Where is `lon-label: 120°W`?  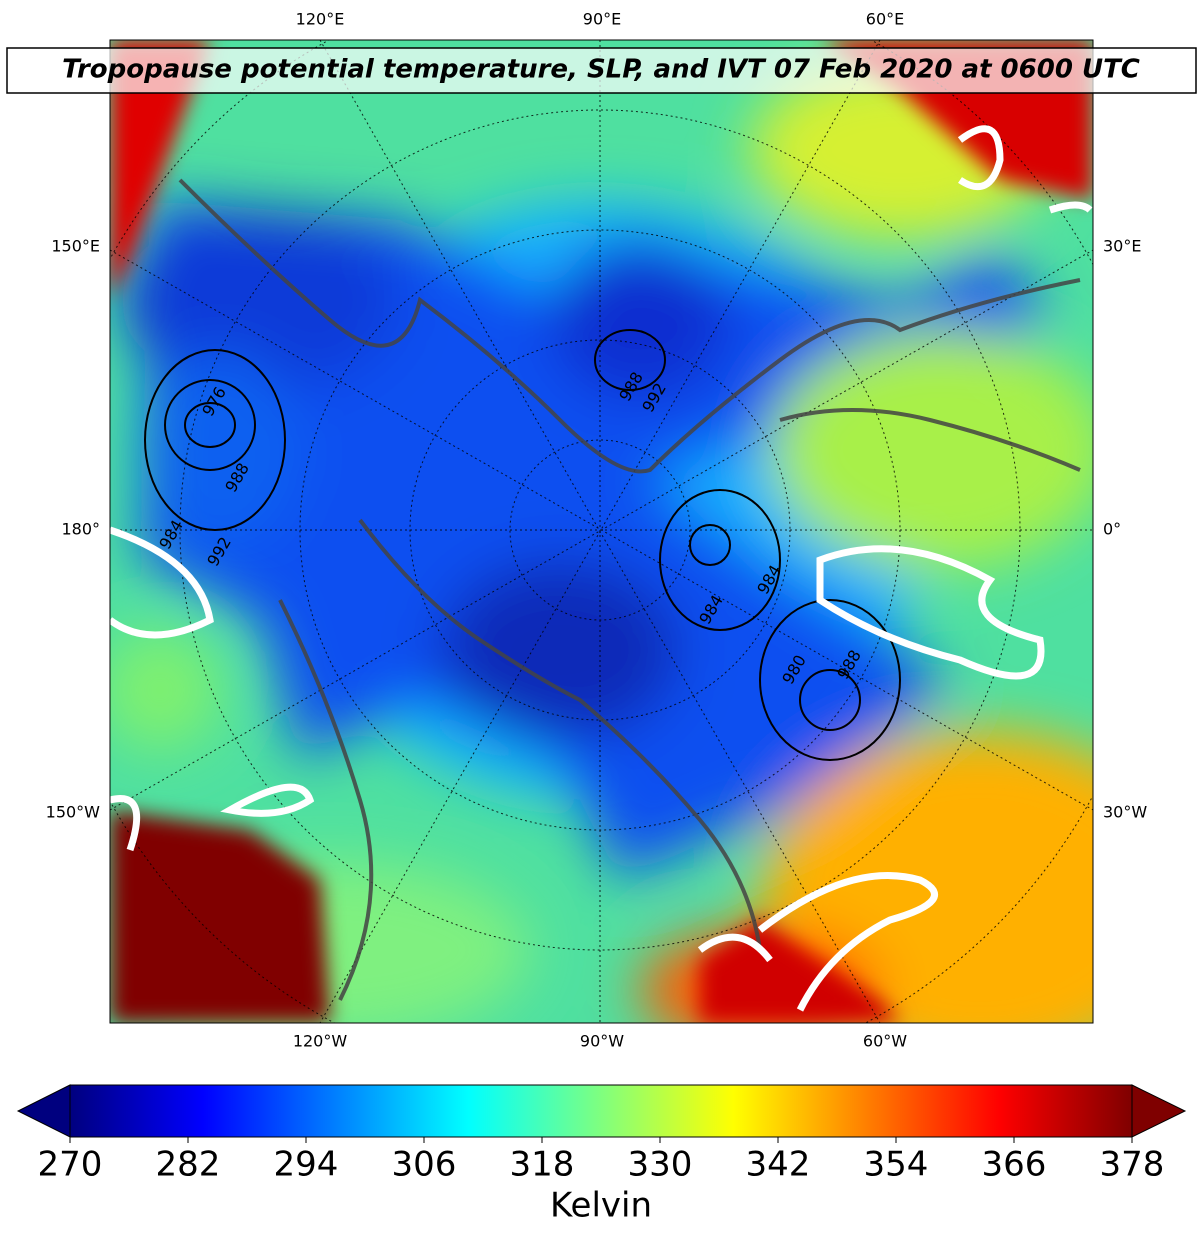 lon-label: 120°W is located at coordinates (320, 1041).